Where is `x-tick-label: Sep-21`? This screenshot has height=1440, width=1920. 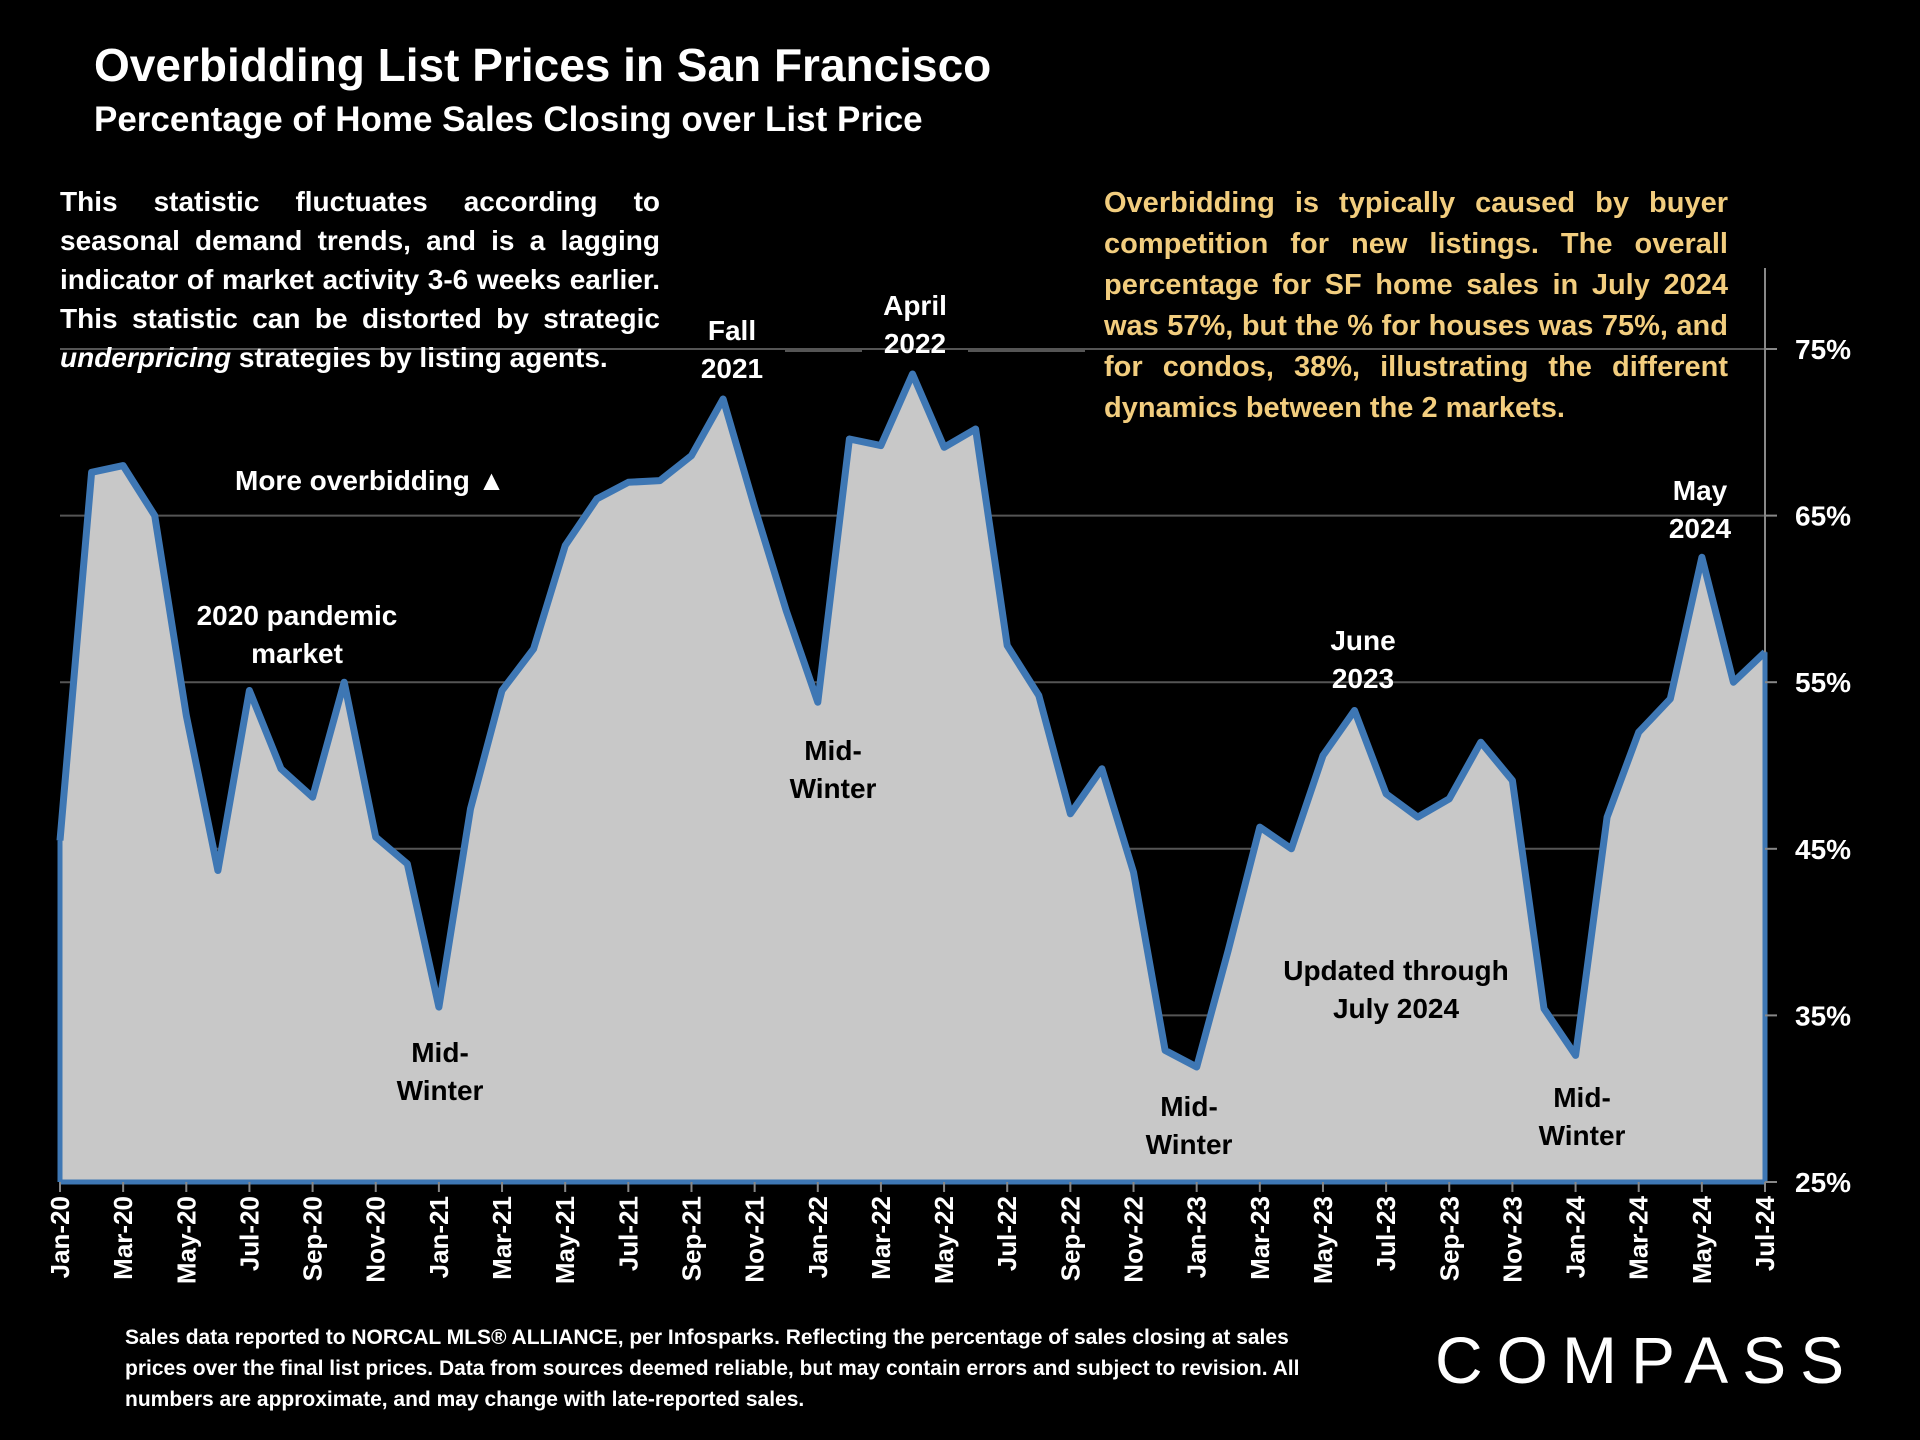
x-tick-label: Sep-21 is located at coordinates (691, 1238).